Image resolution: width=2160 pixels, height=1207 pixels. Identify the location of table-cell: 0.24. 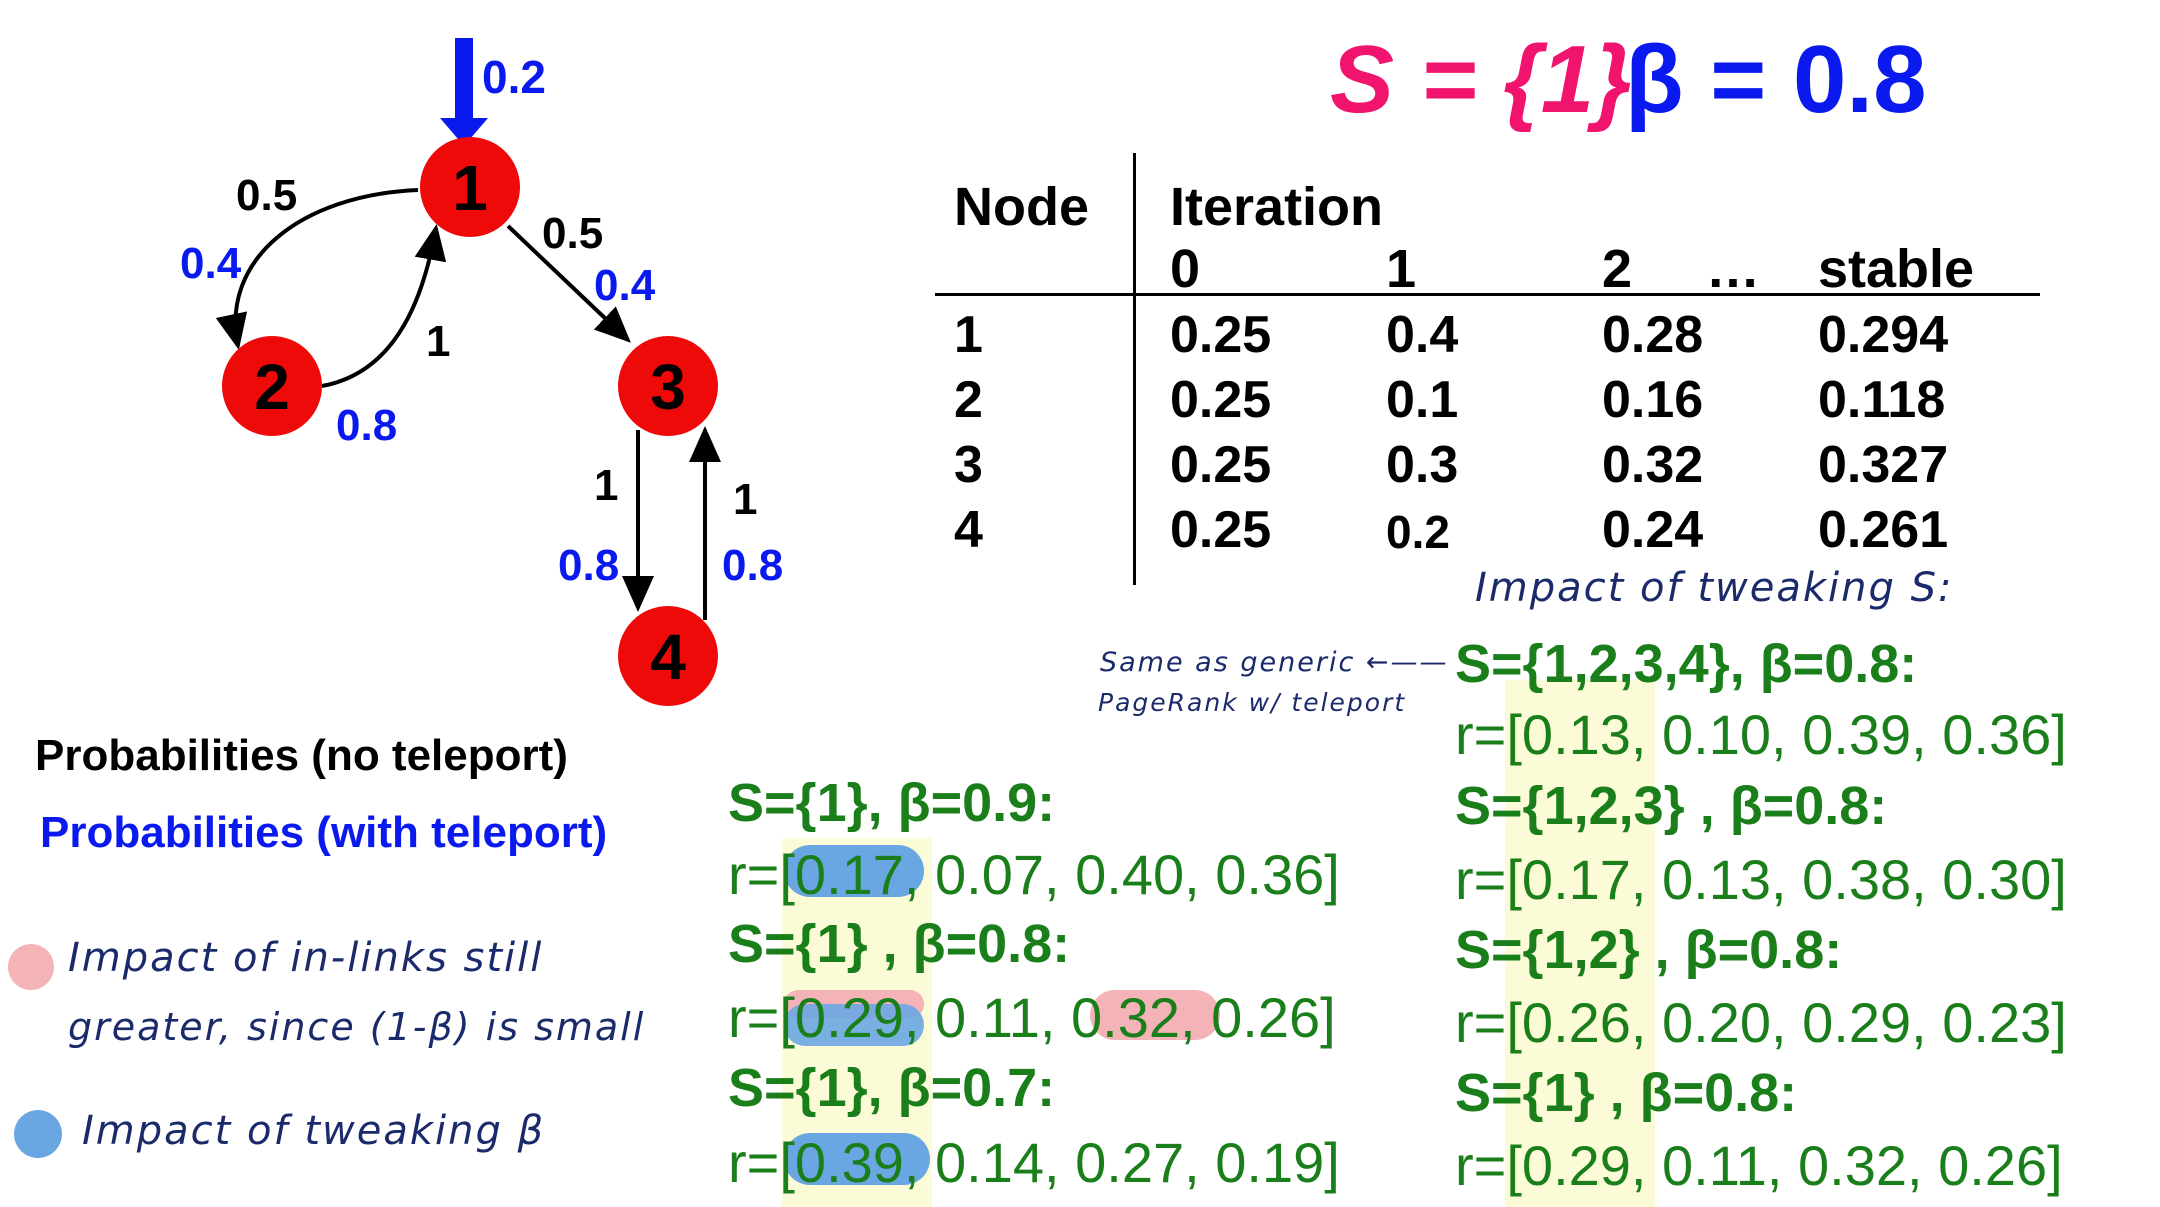
(1653, 530).